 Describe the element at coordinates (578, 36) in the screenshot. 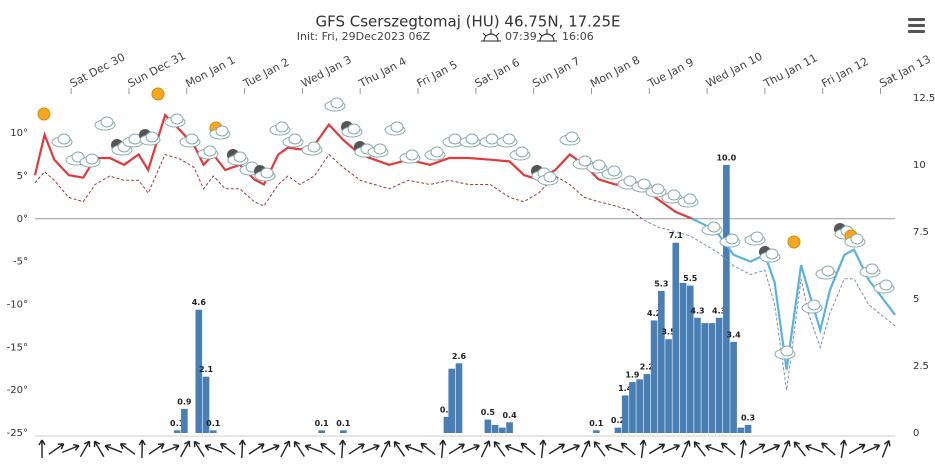

I see `sunset-time: 16:06` at that location.